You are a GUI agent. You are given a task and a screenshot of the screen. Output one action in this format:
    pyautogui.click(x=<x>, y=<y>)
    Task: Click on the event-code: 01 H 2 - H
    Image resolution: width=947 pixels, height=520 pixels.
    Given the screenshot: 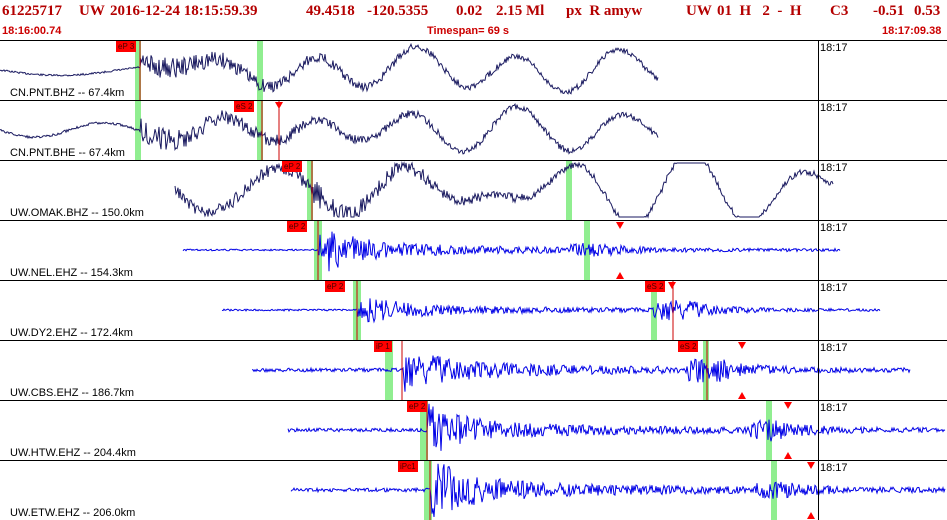 What is the action you would take?
    pyautogui.click(x=759, y=11)
    